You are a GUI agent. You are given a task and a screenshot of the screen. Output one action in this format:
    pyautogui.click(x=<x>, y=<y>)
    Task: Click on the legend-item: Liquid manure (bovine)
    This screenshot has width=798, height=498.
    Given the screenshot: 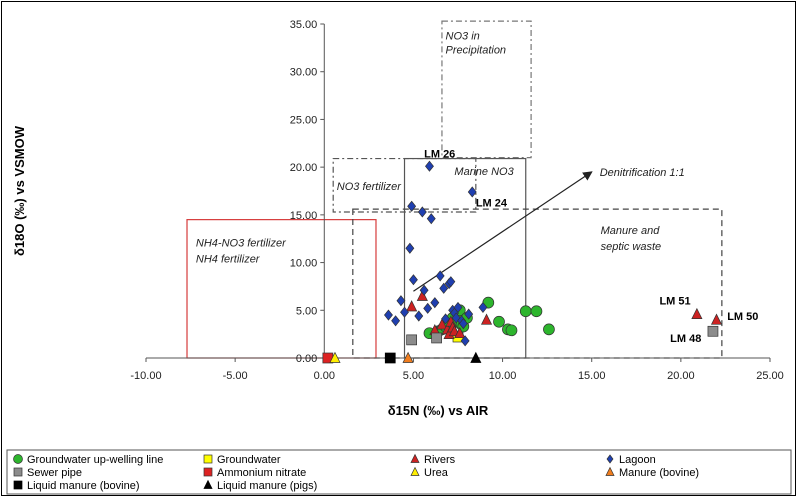 What is the action you would take?
    pyautogui.click(x=76, y=486)
    